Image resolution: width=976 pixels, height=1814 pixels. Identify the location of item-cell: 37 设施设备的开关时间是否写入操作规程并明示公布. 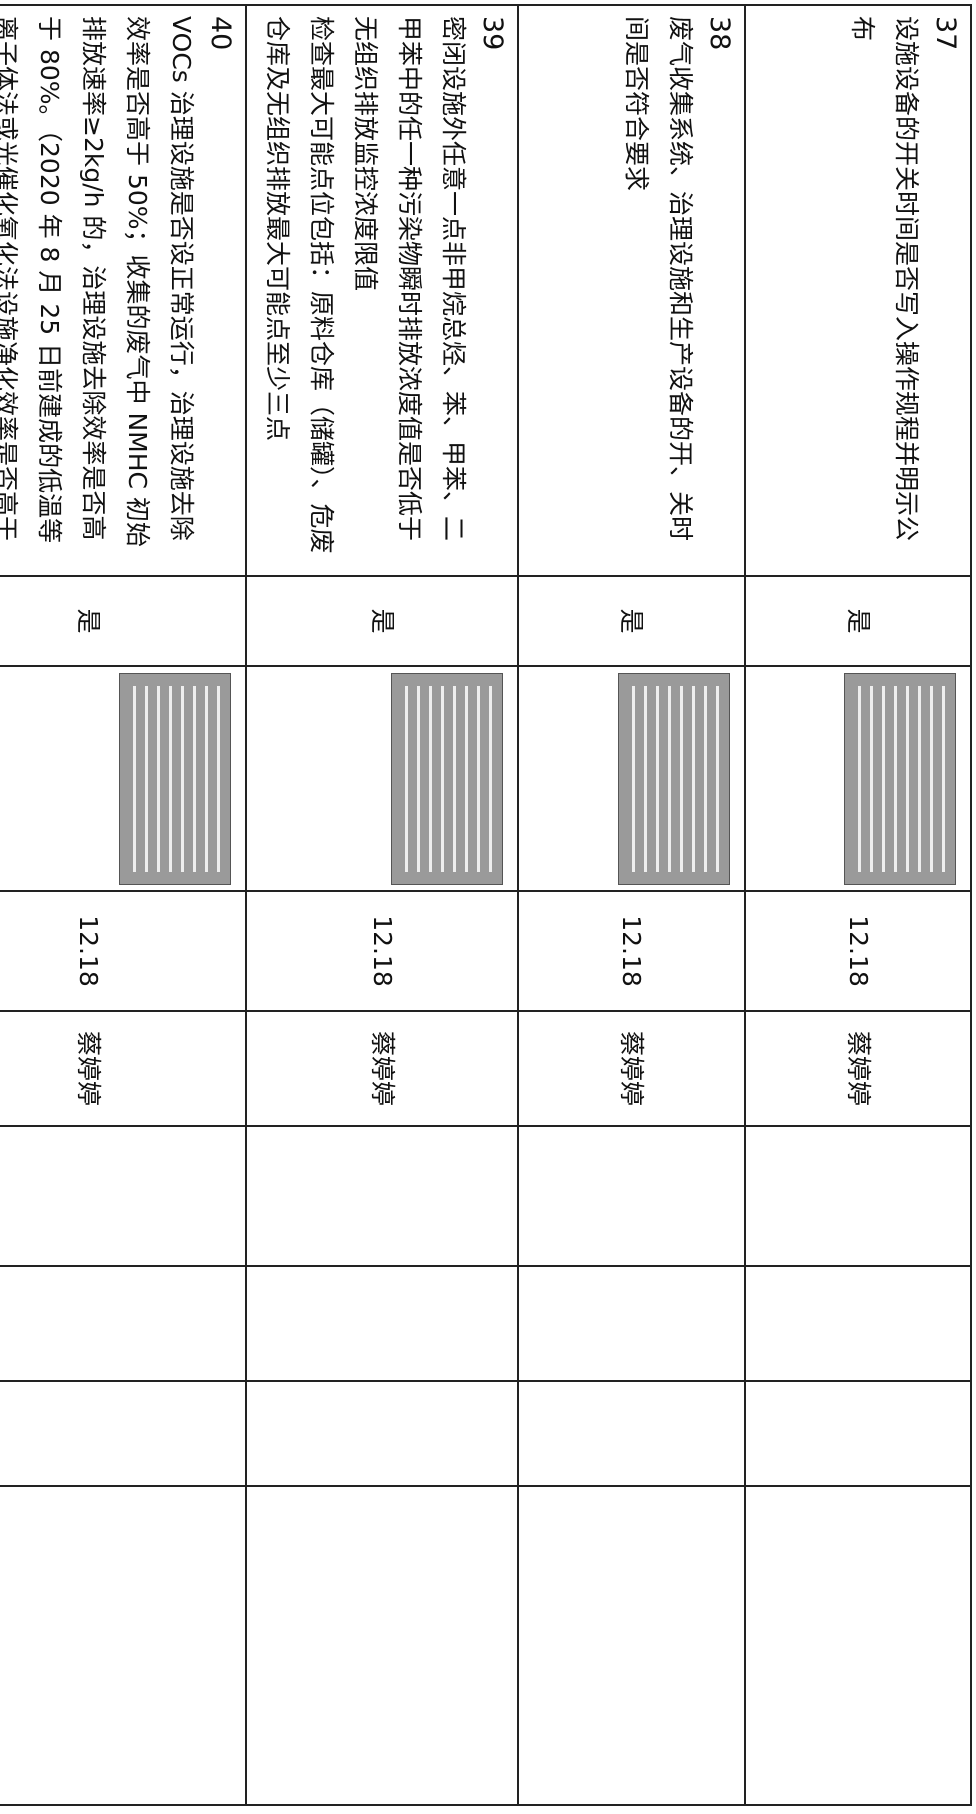
(858, 290).